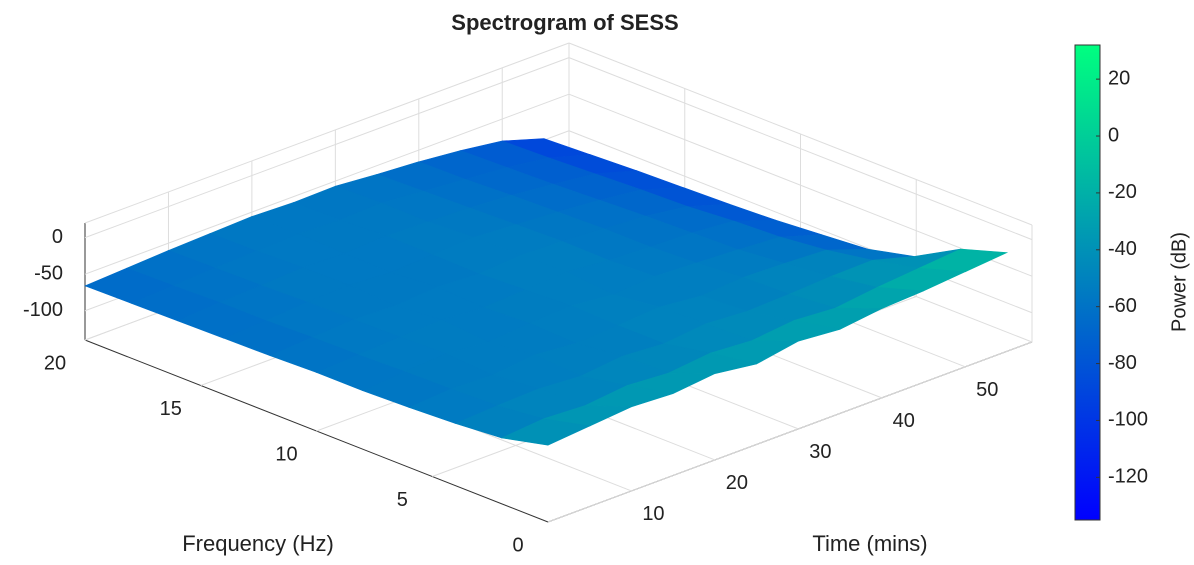 Image resolution: width=1194 pixels, height=565 pixels. I want to click on x-tick-label: 40, so click(904, 421).